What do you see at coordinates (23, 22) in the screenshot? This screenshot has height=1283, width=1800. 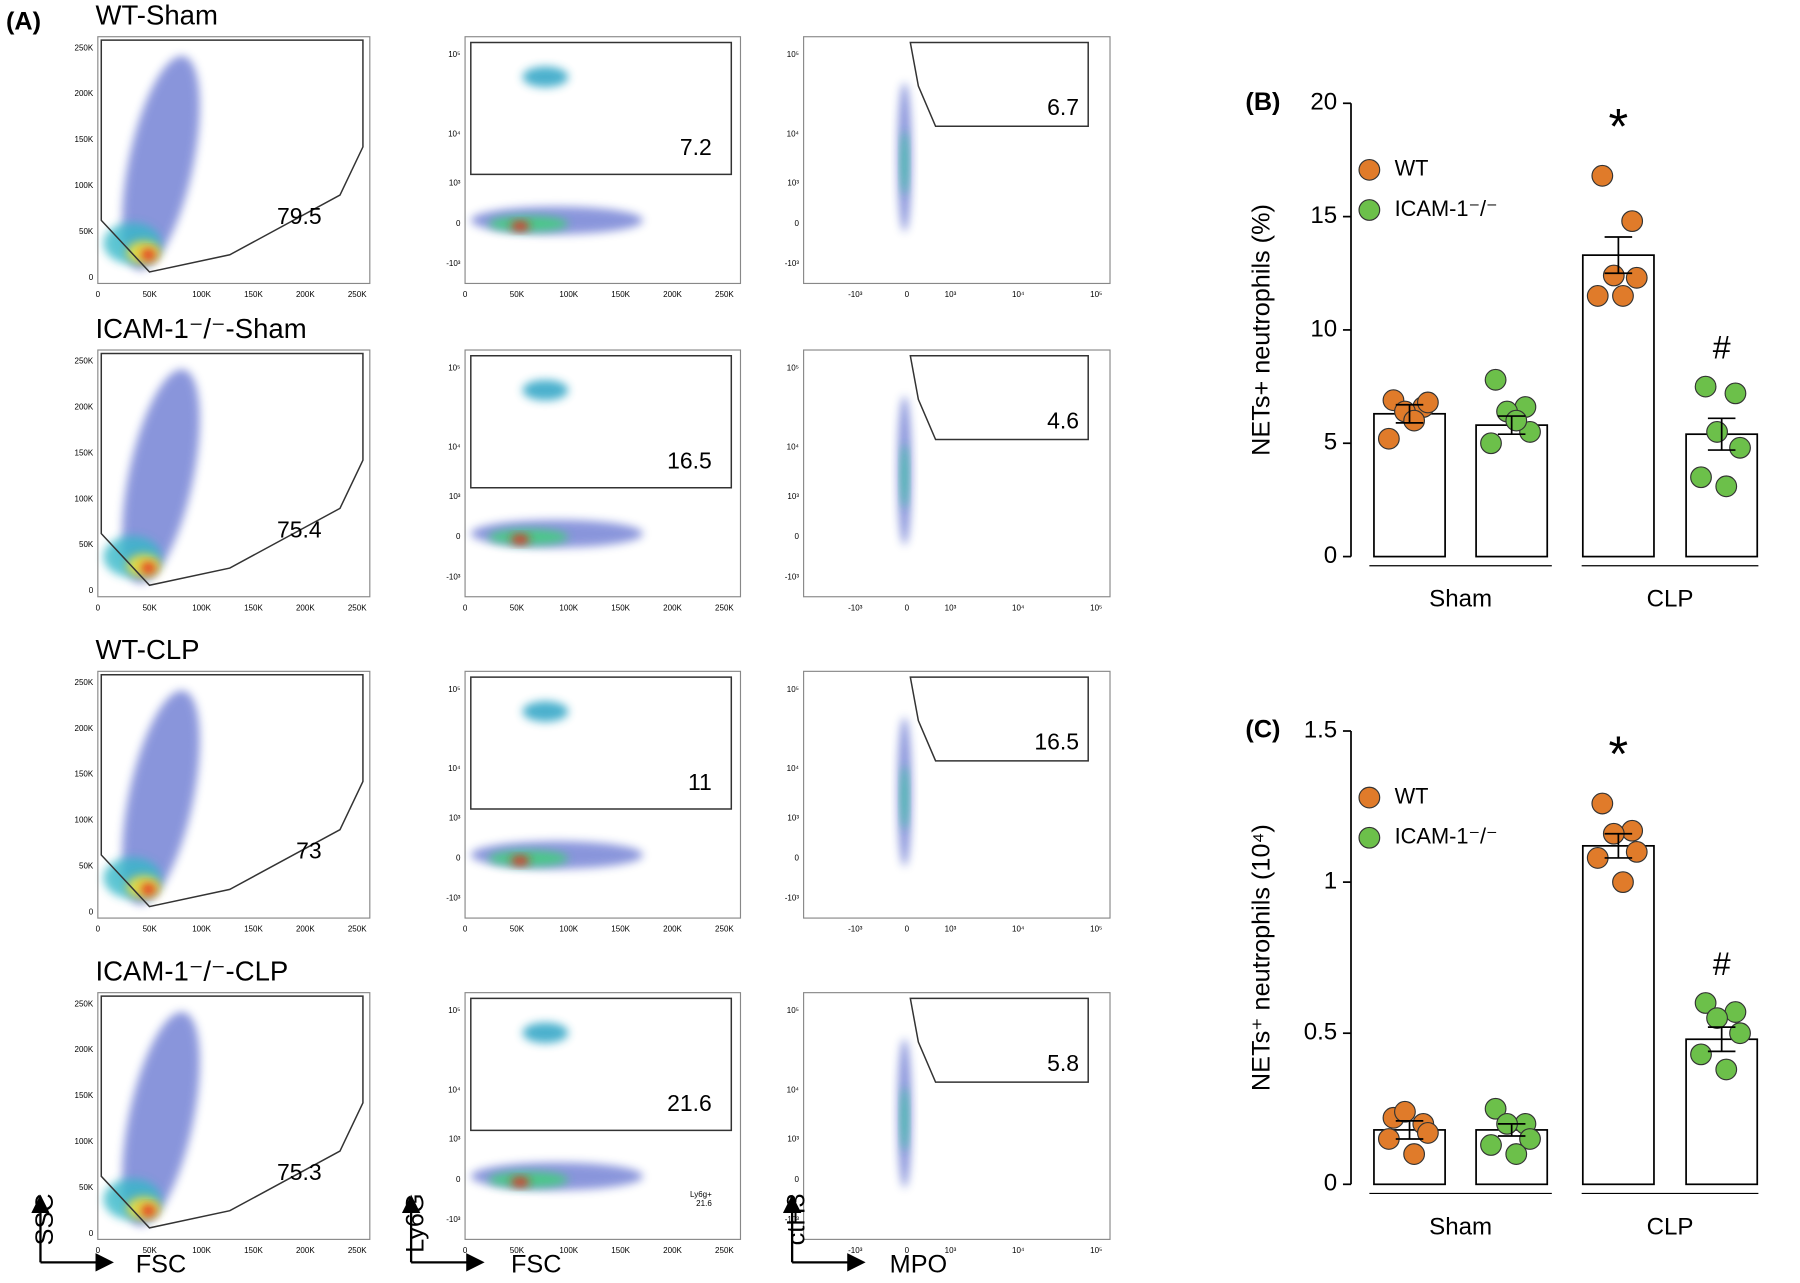 I see `panel-label: (A)` at bounding box center [23, 22].